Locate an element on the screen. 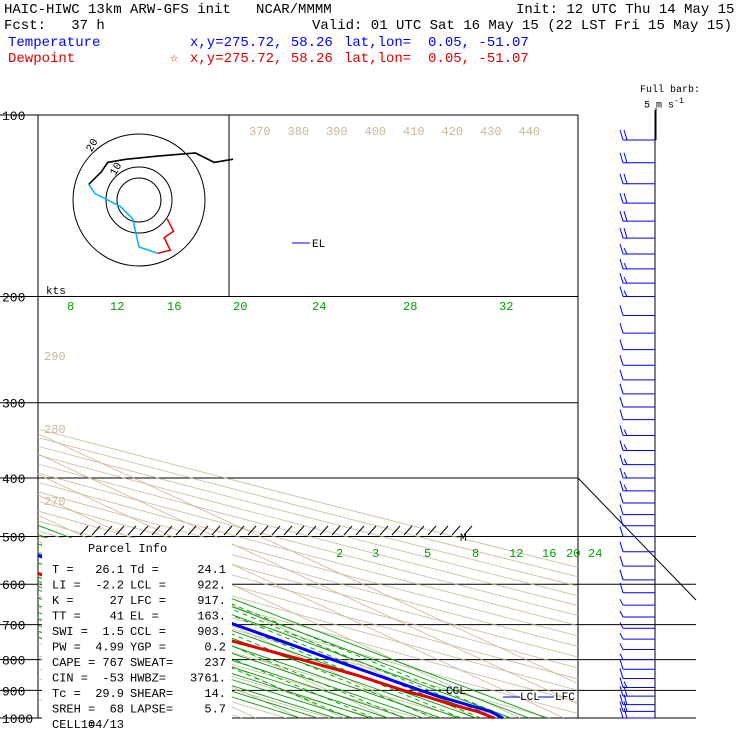 This screenshot has height=740, width=740. barb-guide-diagonal is located at coordinates (637, 539).